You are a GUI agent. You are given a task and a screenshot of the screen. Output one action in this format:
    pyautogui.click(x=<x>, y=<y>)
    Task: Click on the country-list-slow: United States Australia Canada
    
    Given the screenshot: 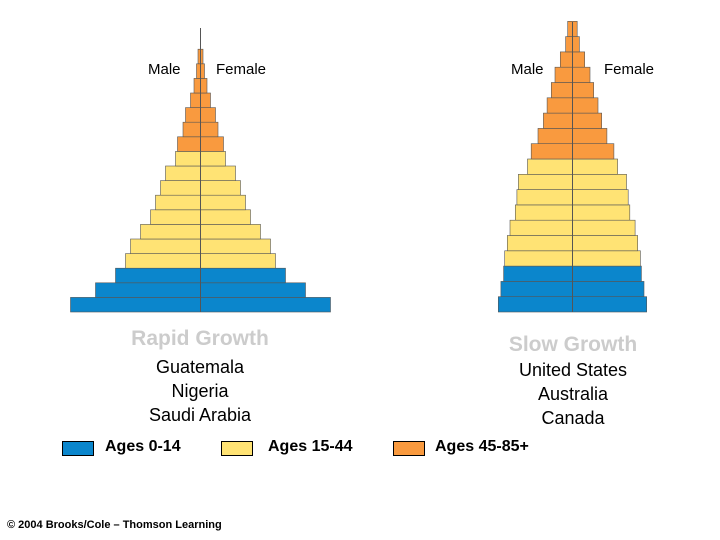 What is the action you would take?
    pyautogui.click(x=573, y=394)
    